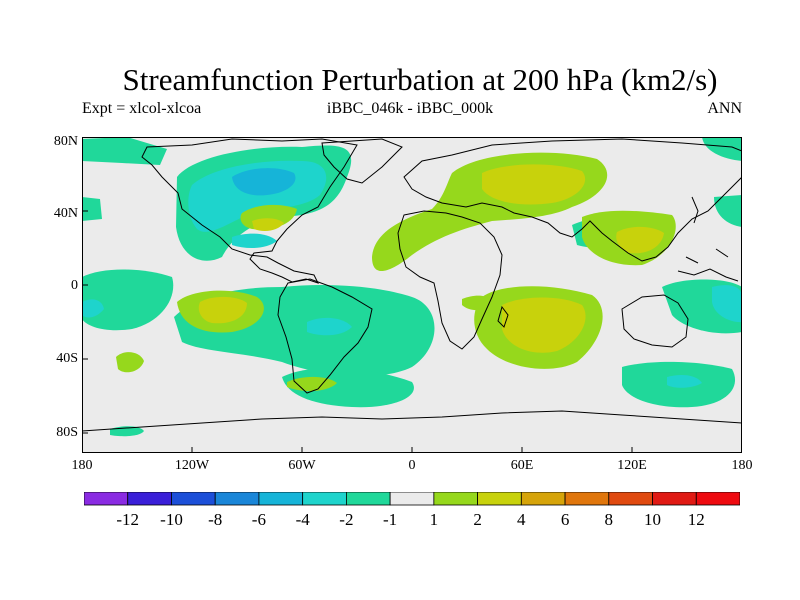  Describe the element at coordinates (572, 200) in the screenshot. I see `eurasia-coast` at that location.